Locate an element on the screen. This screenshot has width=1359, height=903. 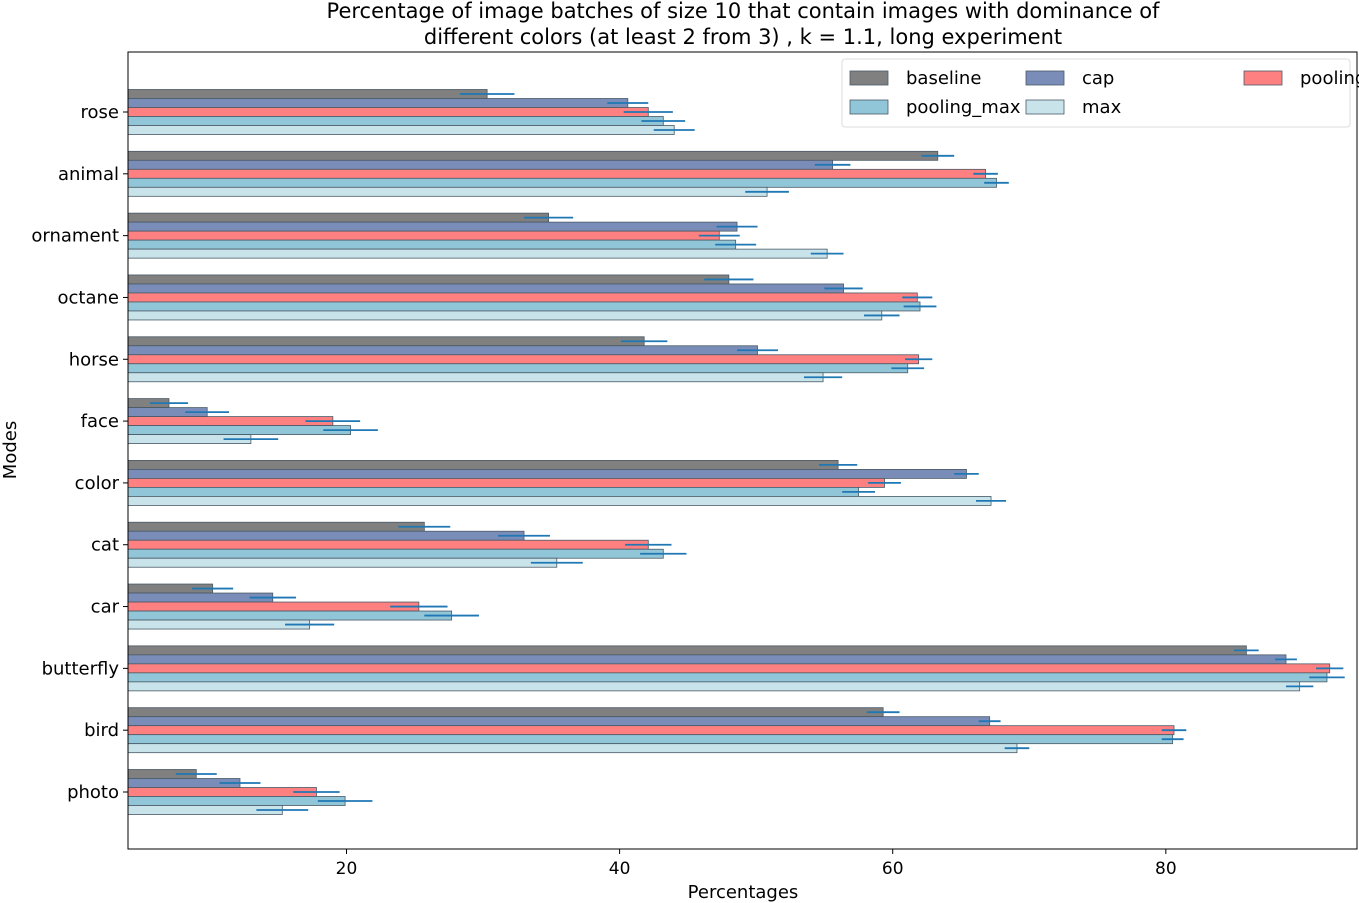
y-tick-label-ornament: ornament is located at coordinates (75, 236).